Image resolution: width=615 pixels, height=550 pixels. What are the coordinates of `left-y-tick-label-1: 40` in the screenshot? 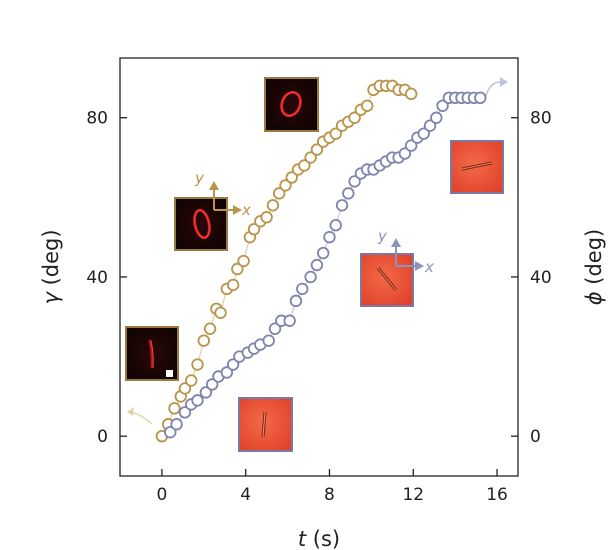 It's located at (97, 278).